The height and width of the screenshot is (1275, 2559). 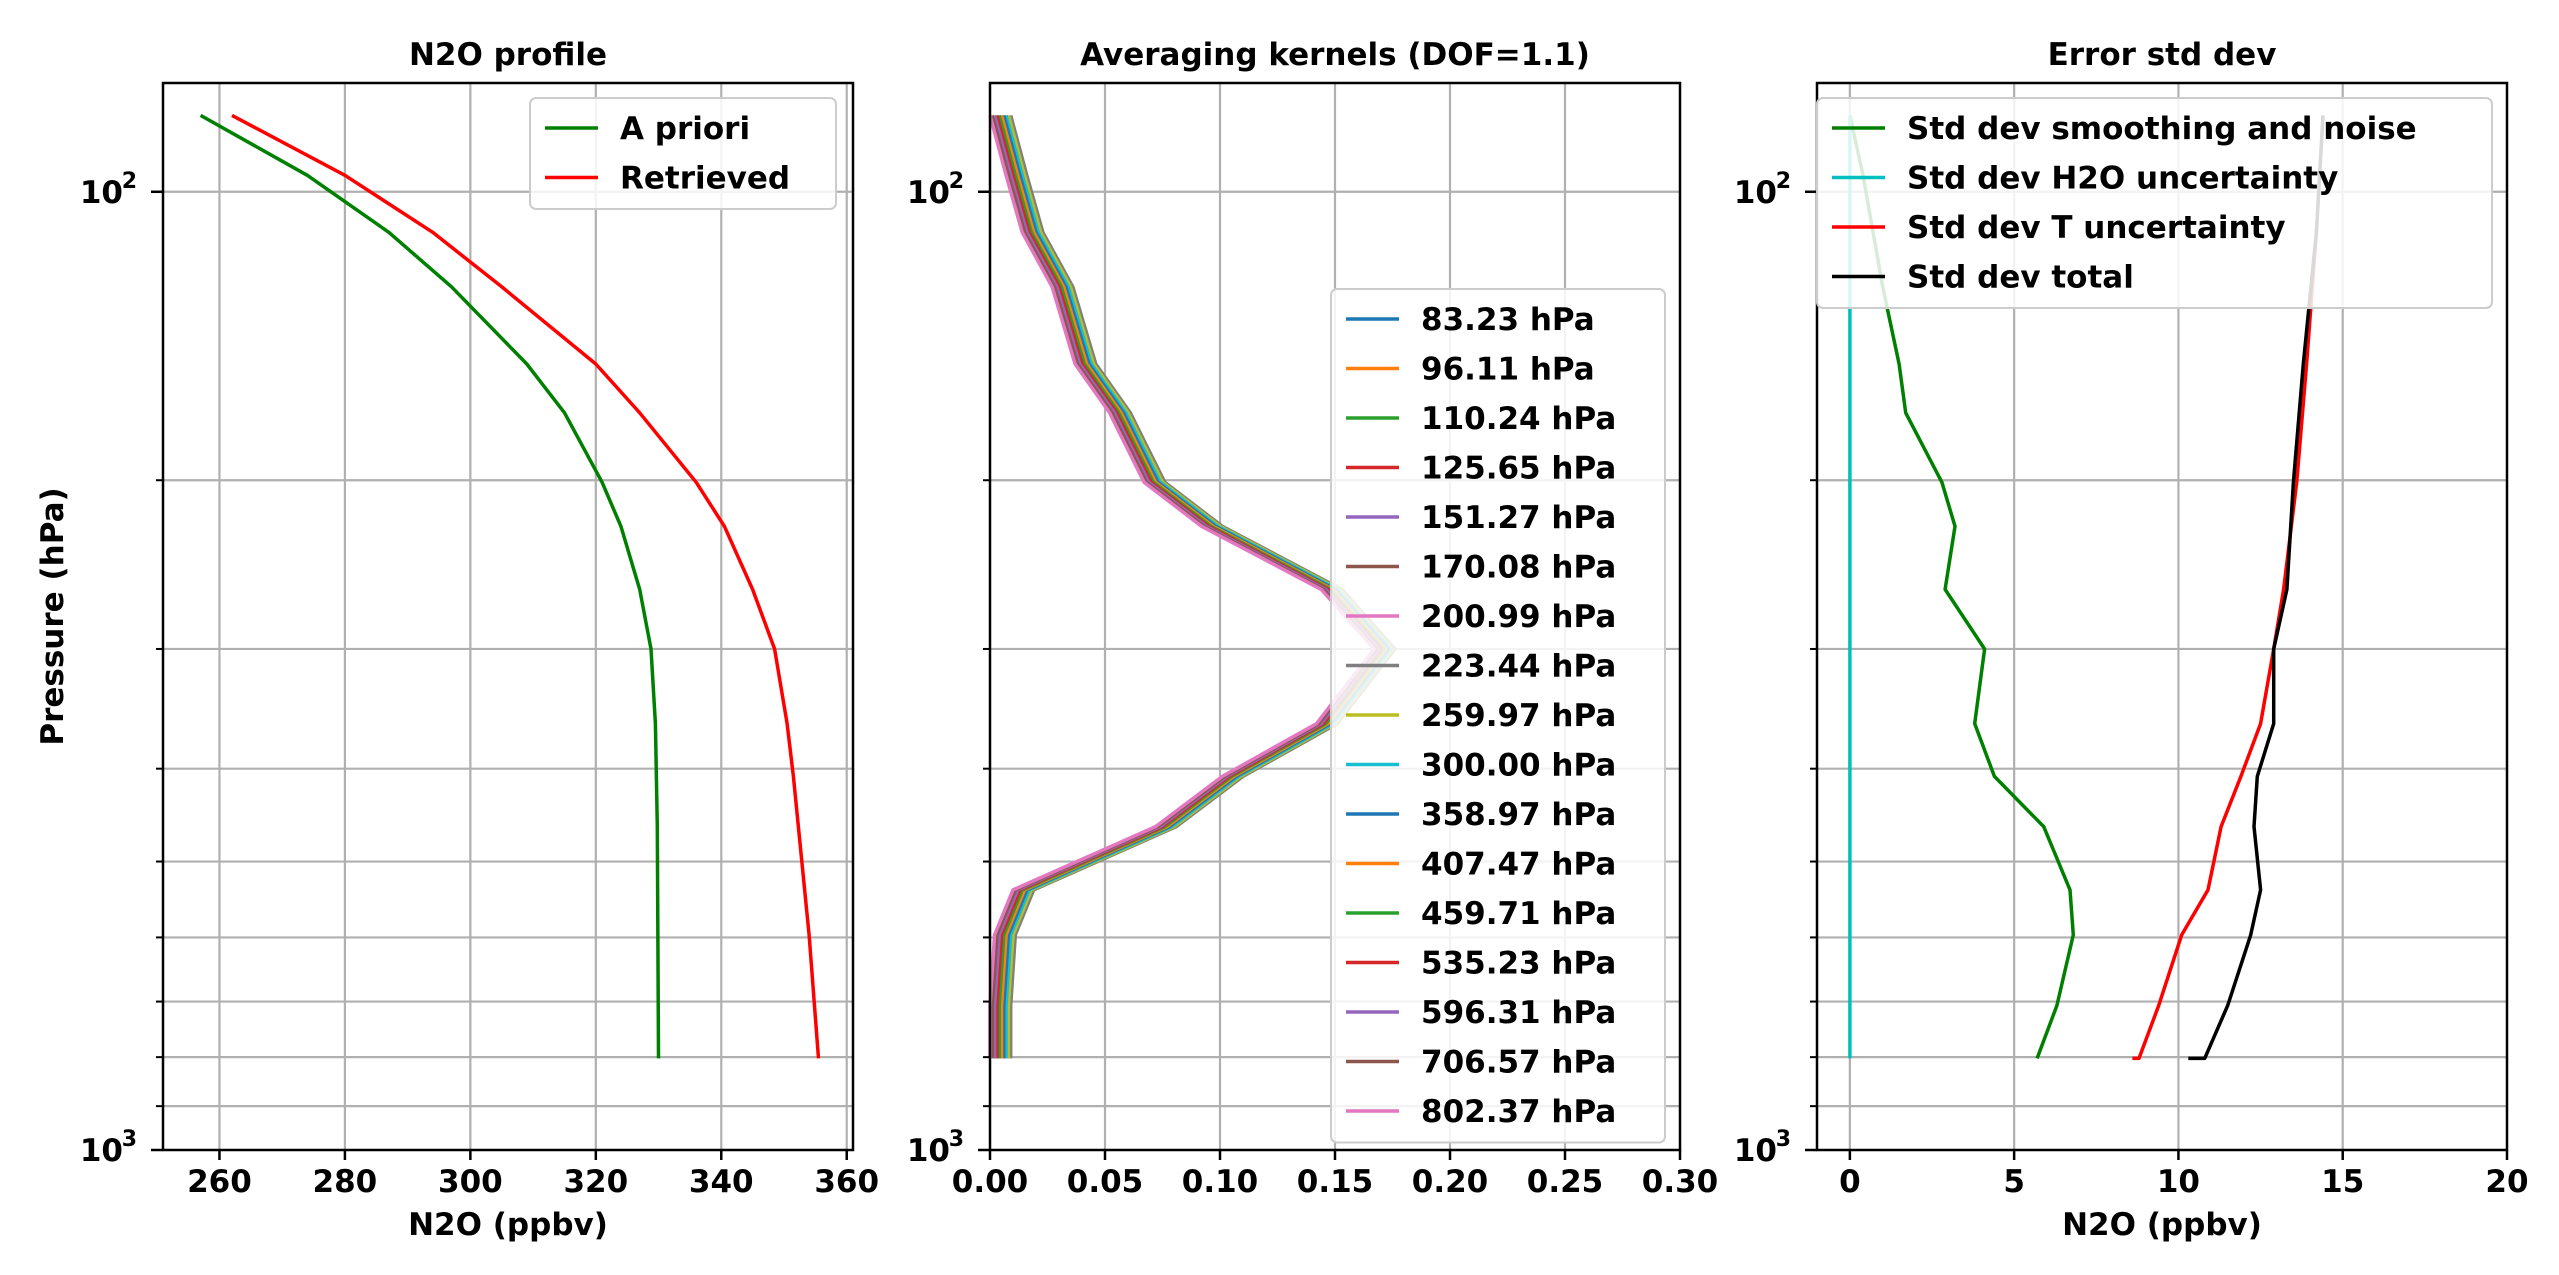 What do you see at coordinates (1518, 716) in the screenshot?
I see `legend-label: 259.97 hPa` at bounding box center [1518, 716].